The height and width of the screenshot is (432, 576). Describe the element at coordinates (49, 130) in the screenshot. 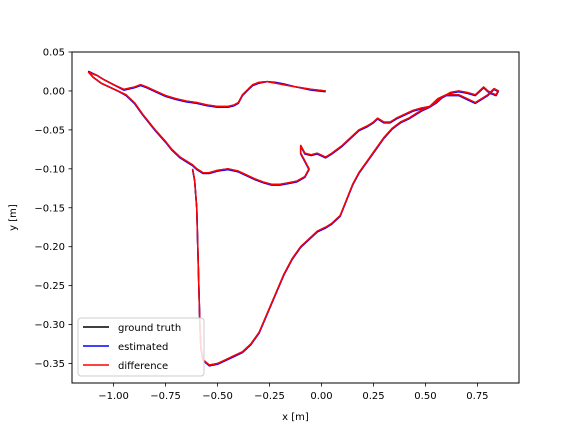

I see `y-tick-label: −0.05` at that location.